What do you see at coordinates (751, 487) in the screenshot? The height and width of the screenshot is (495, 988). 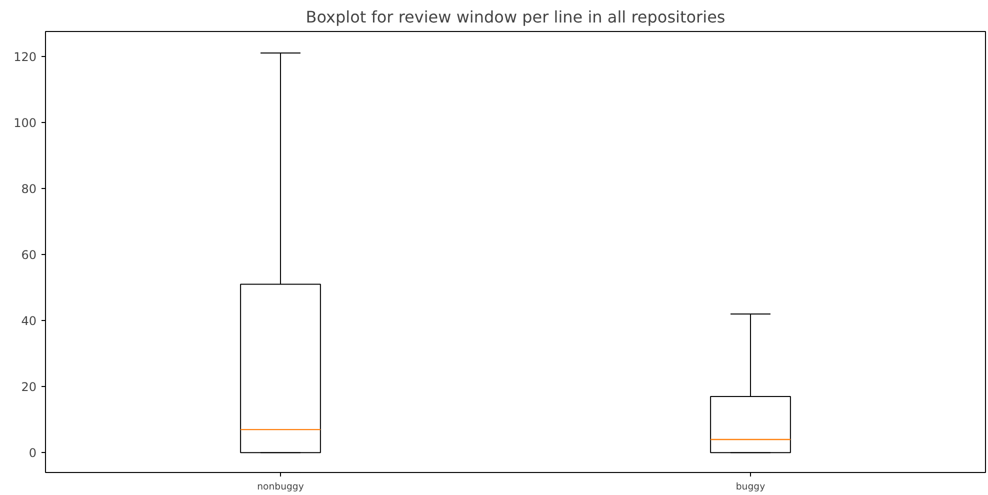 I see `x-tick-label: buggy` at bounding box center [751, 487].